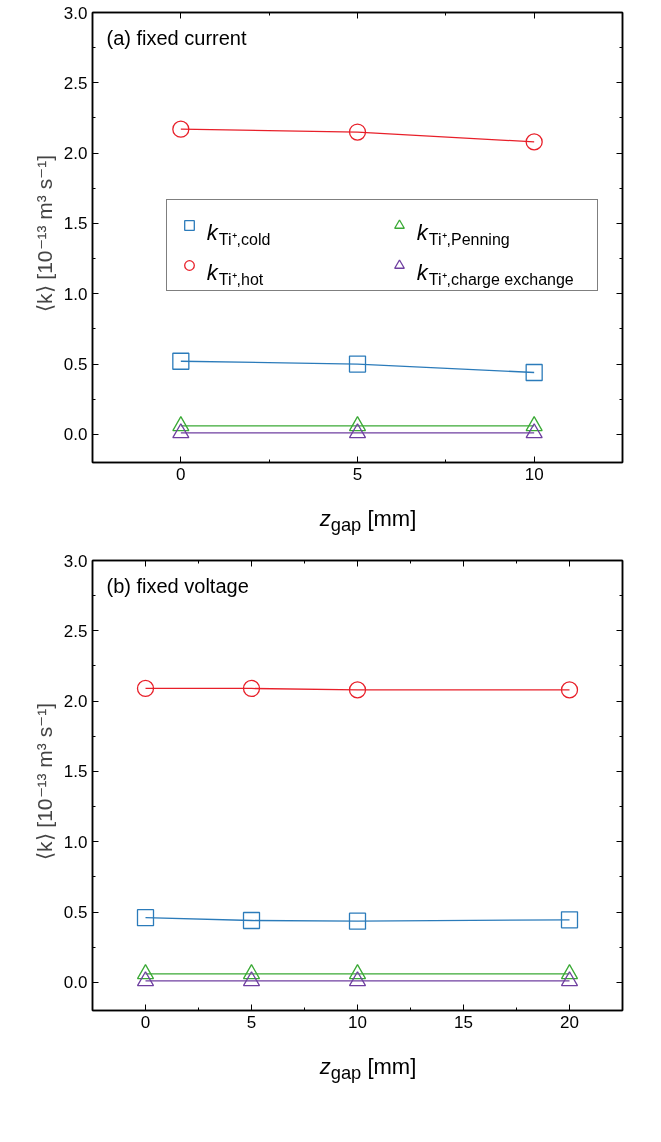  I want to click on text: (b) fixed voltage, so click(177, 585).